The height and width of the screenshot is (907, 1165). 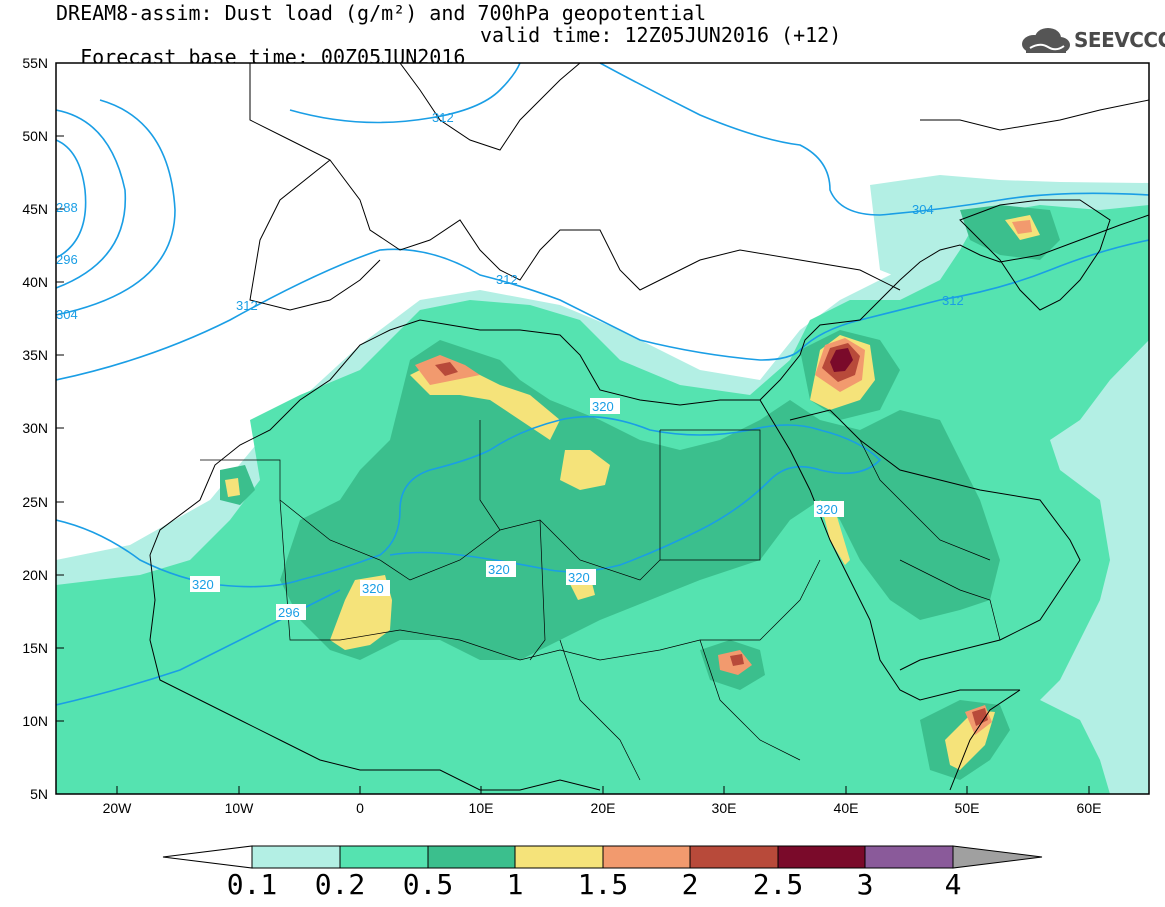 I want to click on lon-label: 50E, so click(x=967, y=808).